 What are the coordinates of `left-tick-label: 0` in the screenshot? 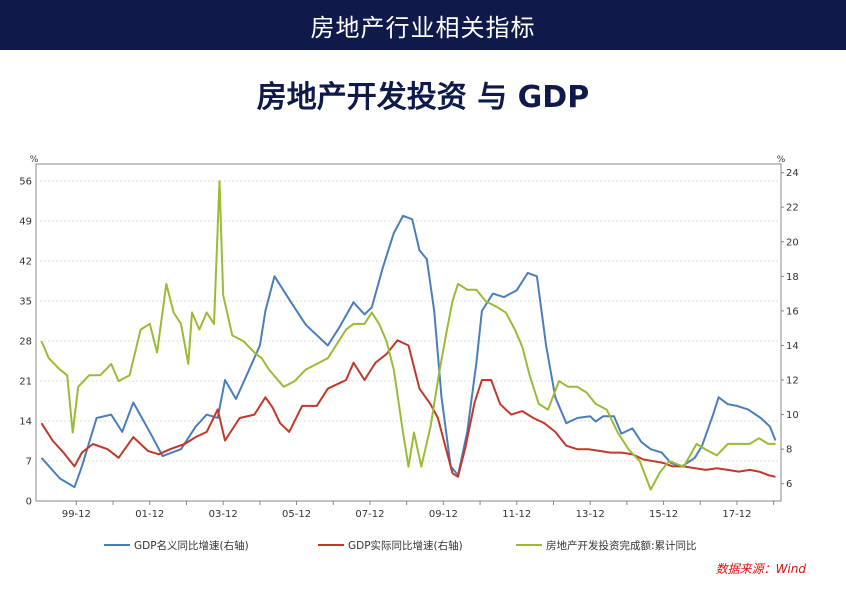 It's located at (29, 502).